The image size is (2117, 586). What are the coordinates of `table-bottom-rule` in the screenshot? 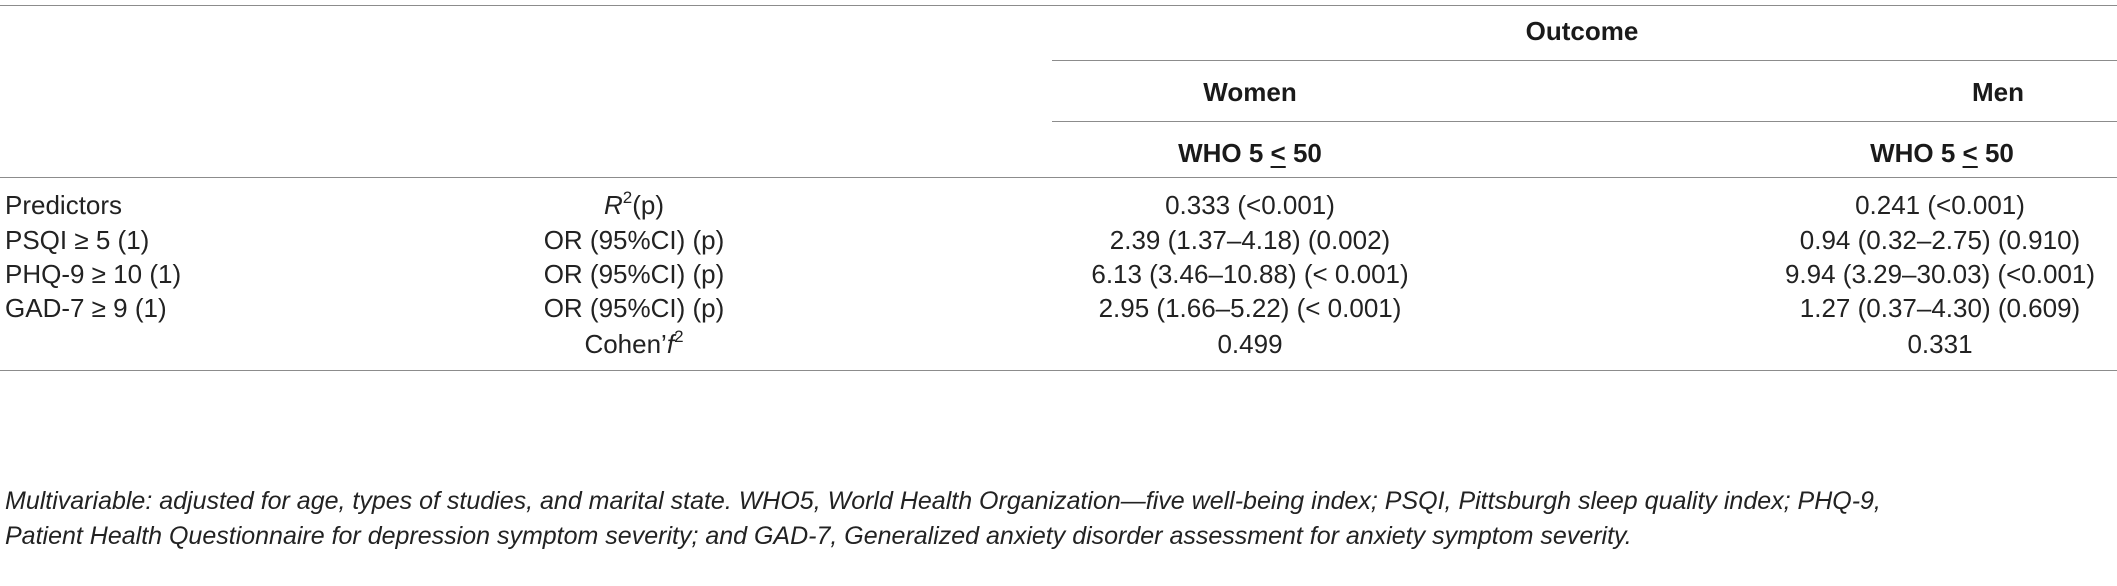 It's located at (1058, 370).